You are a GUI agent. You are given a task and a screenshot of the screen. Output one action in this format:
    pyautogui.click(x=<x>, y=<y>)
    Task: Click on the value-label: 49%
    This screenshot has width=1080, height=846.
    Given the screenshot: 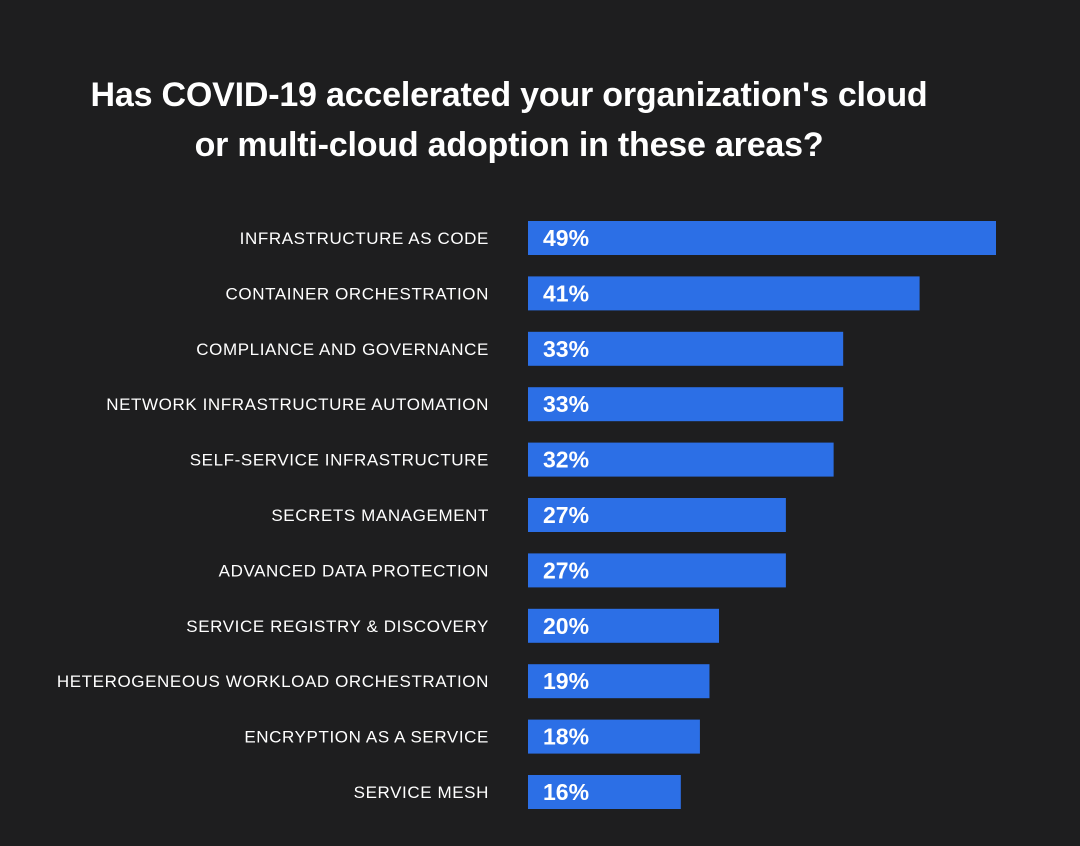 What is the action you would take?
    pyautogui.click(x=566, y=238)
    